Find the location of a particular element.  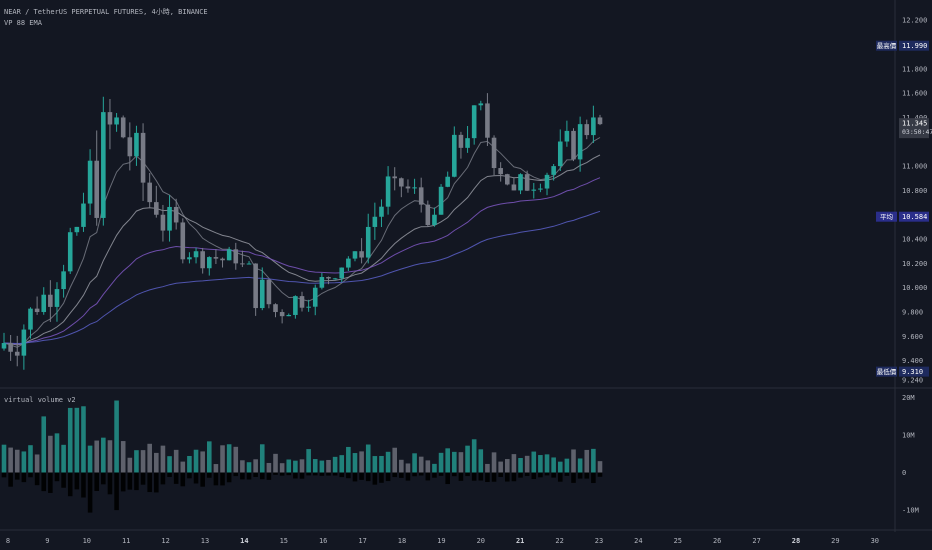

average-price-label-value-bg is located at coordinates (914, 216).